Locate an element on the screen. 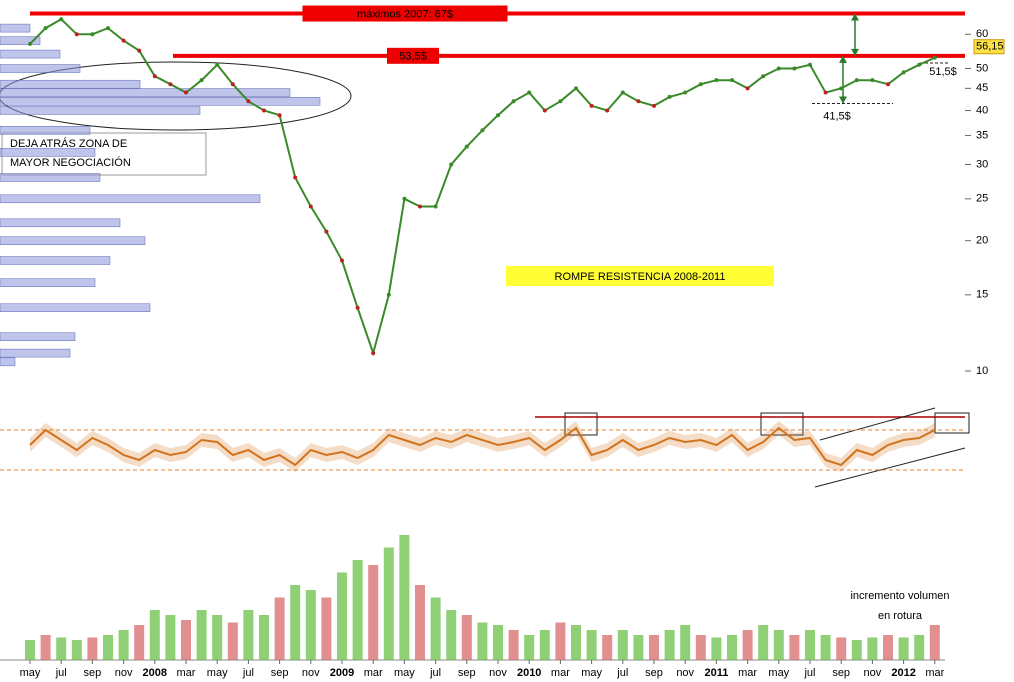  resistance-label: máximos 2007: 67$ is located at coordinates (405, 14).